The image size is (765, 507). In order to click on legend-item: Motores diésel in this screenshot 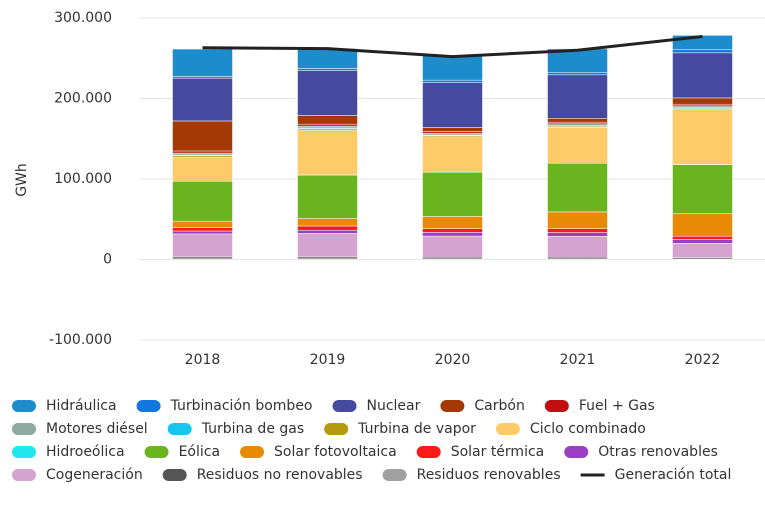, I will do `click(80, 429)`.